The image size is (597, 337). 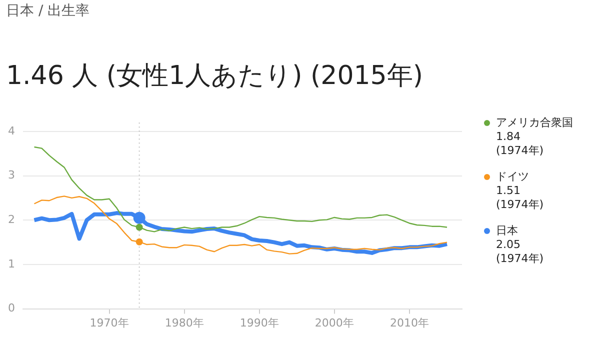 What do you see at coordinates (48, 11) in the screenshot?
I see `chart-subtitle: 日本 / 出生率` at bounding box center [48, 11].